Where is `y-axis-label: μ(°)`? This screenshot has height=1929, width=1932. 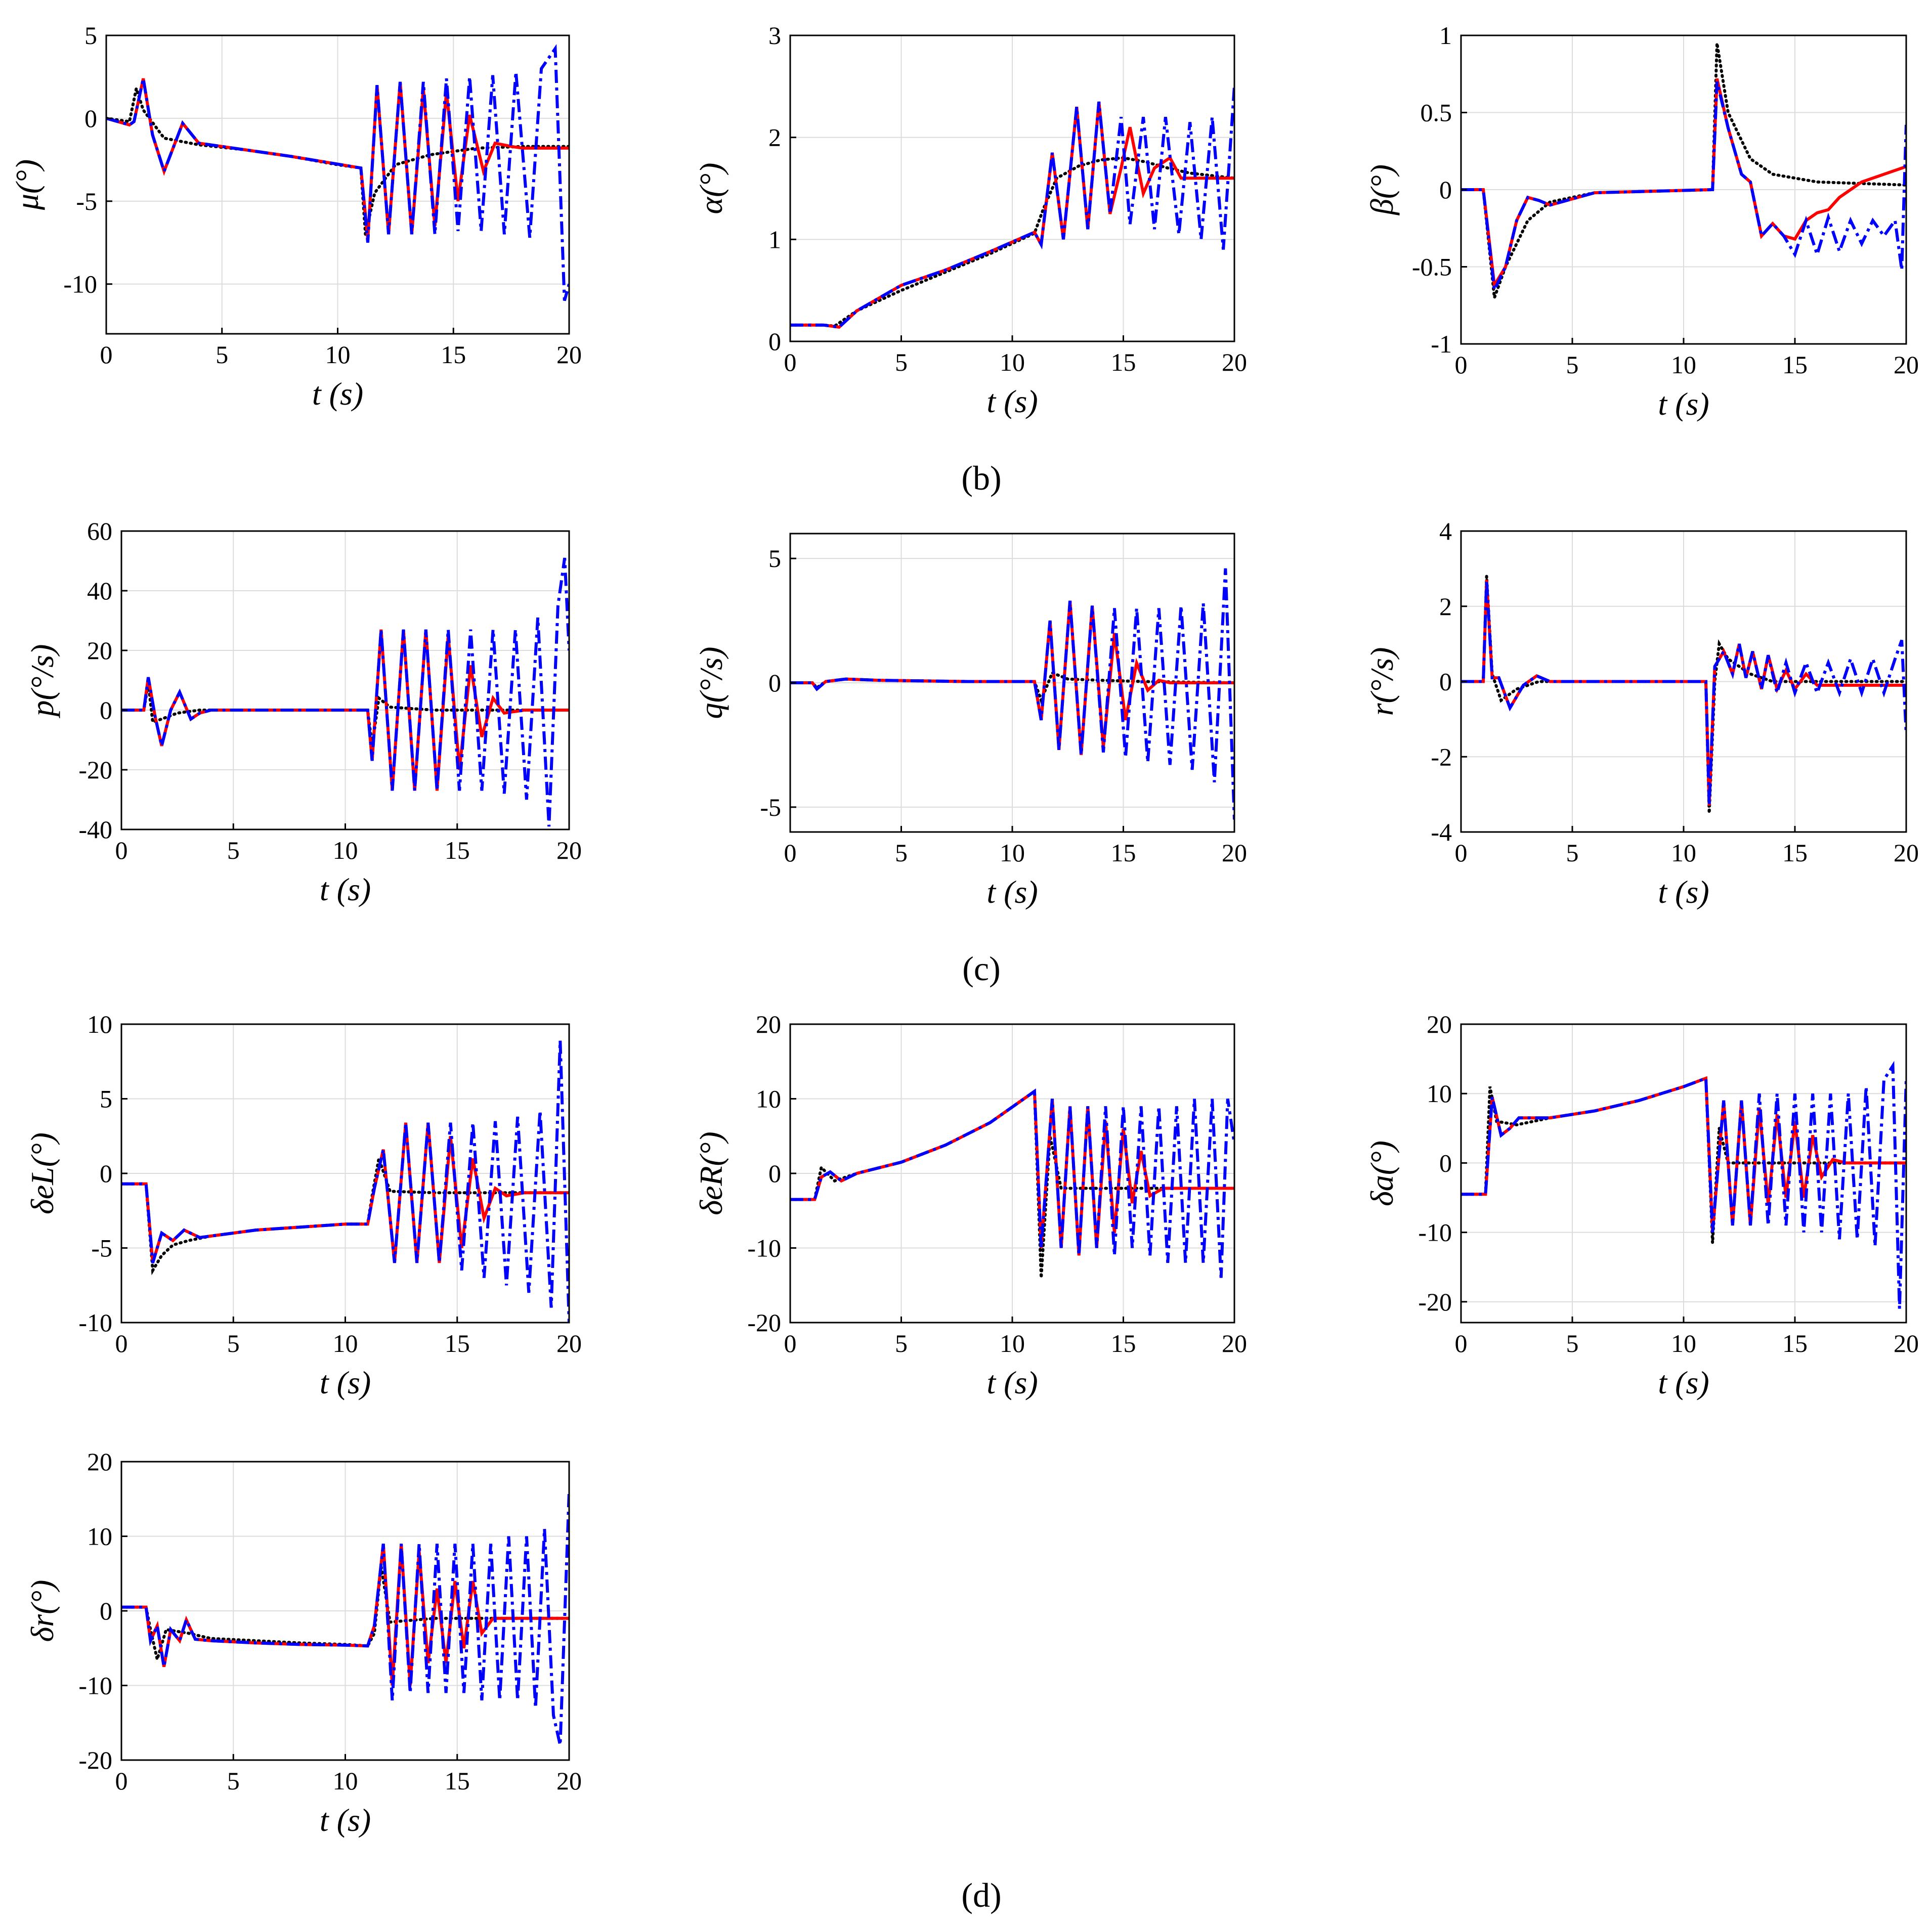 y-axis-label: μ(°) is located at coordinates (27, 184).